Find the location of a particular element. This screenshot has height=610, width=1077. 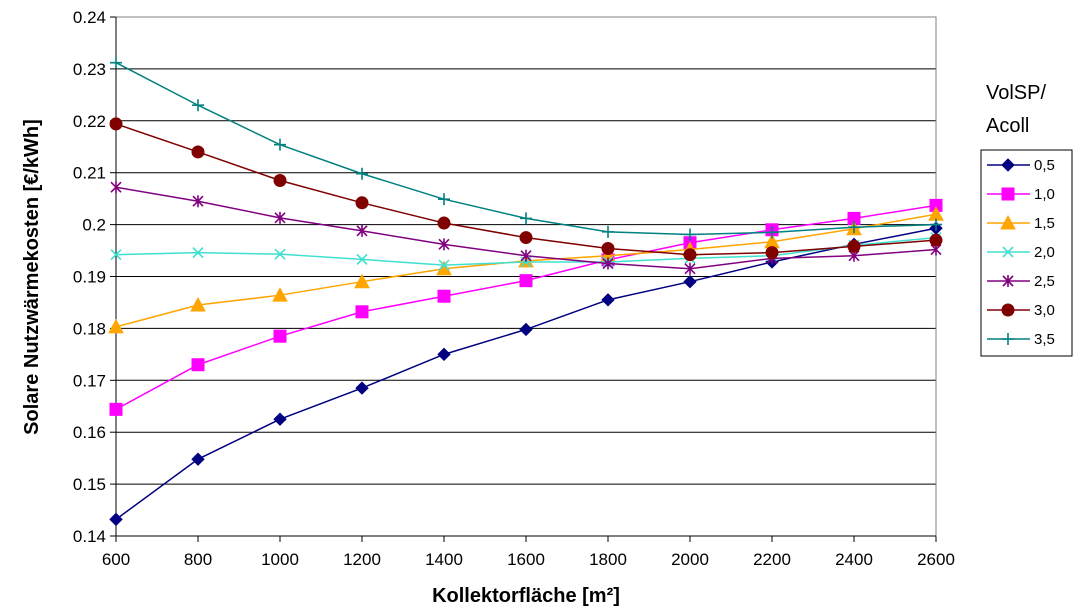

x-tick-label: 2000 is located at coordinates (690, 559).